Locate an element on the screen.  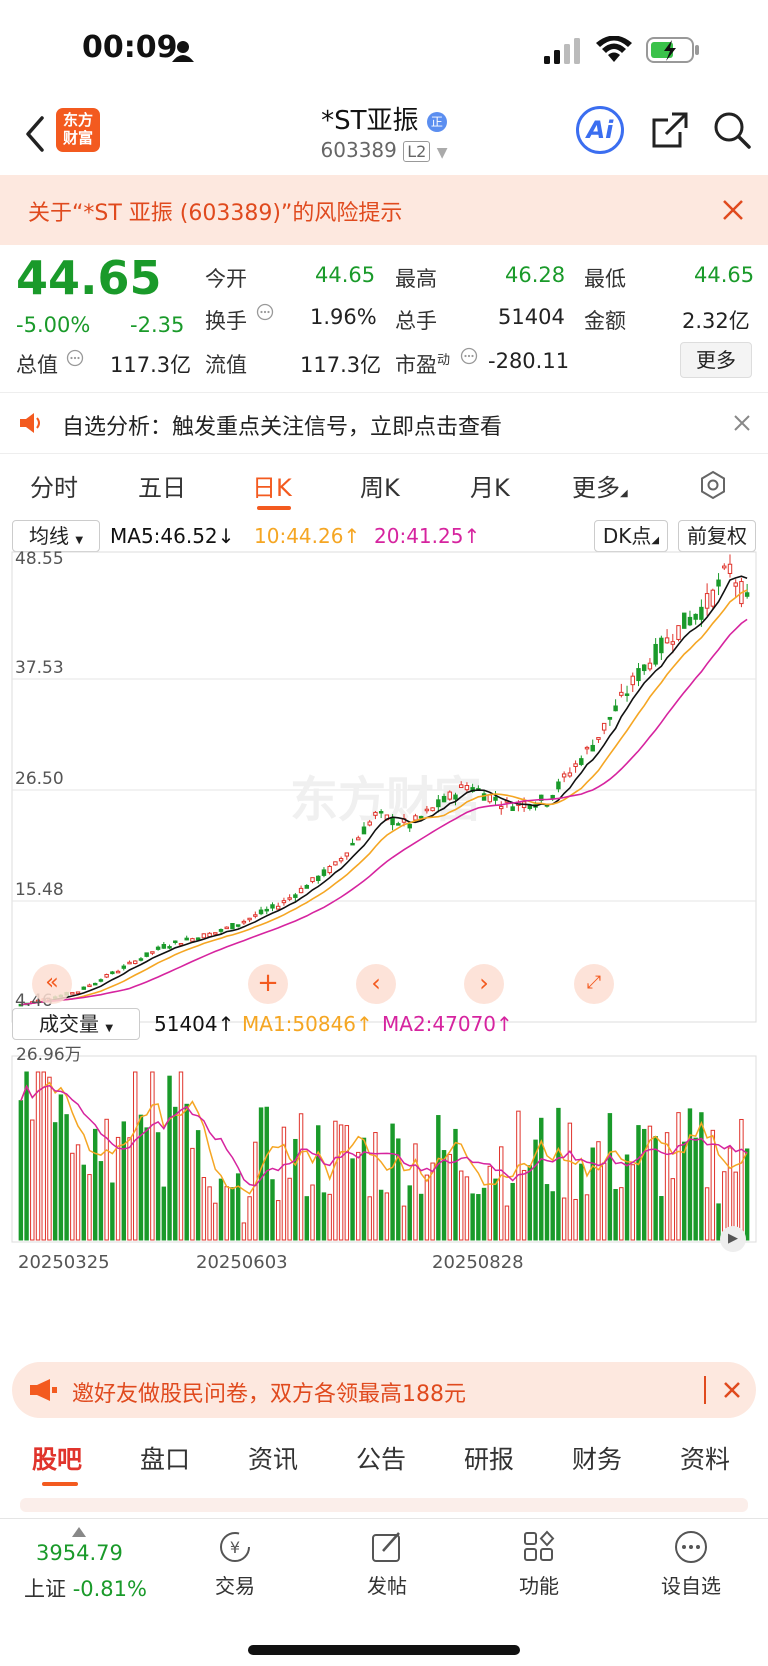
post-button: 发帖 is located at coordinates (387, 1564).